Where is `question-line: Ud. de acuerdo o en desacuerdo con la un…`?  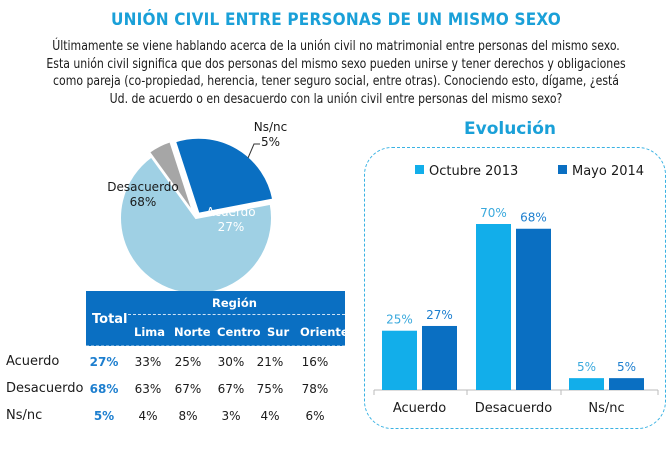 question-line: Ud. de acuerdo o en desacuerdo con la un… is located at coordinates (336, 99).